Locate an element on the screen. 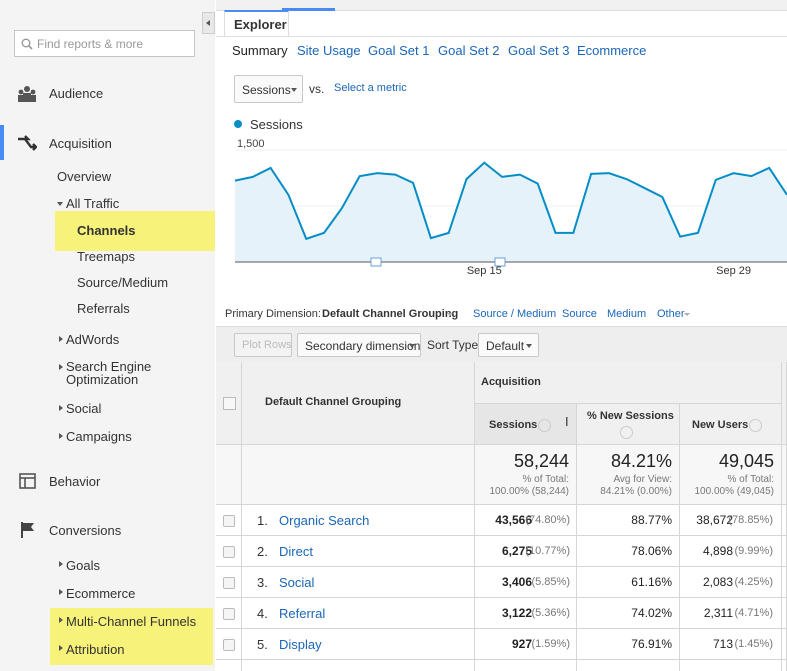 The height and width of the screenshot is (671, 787). nav-audience: Audience is located at coordinates (76, 93).